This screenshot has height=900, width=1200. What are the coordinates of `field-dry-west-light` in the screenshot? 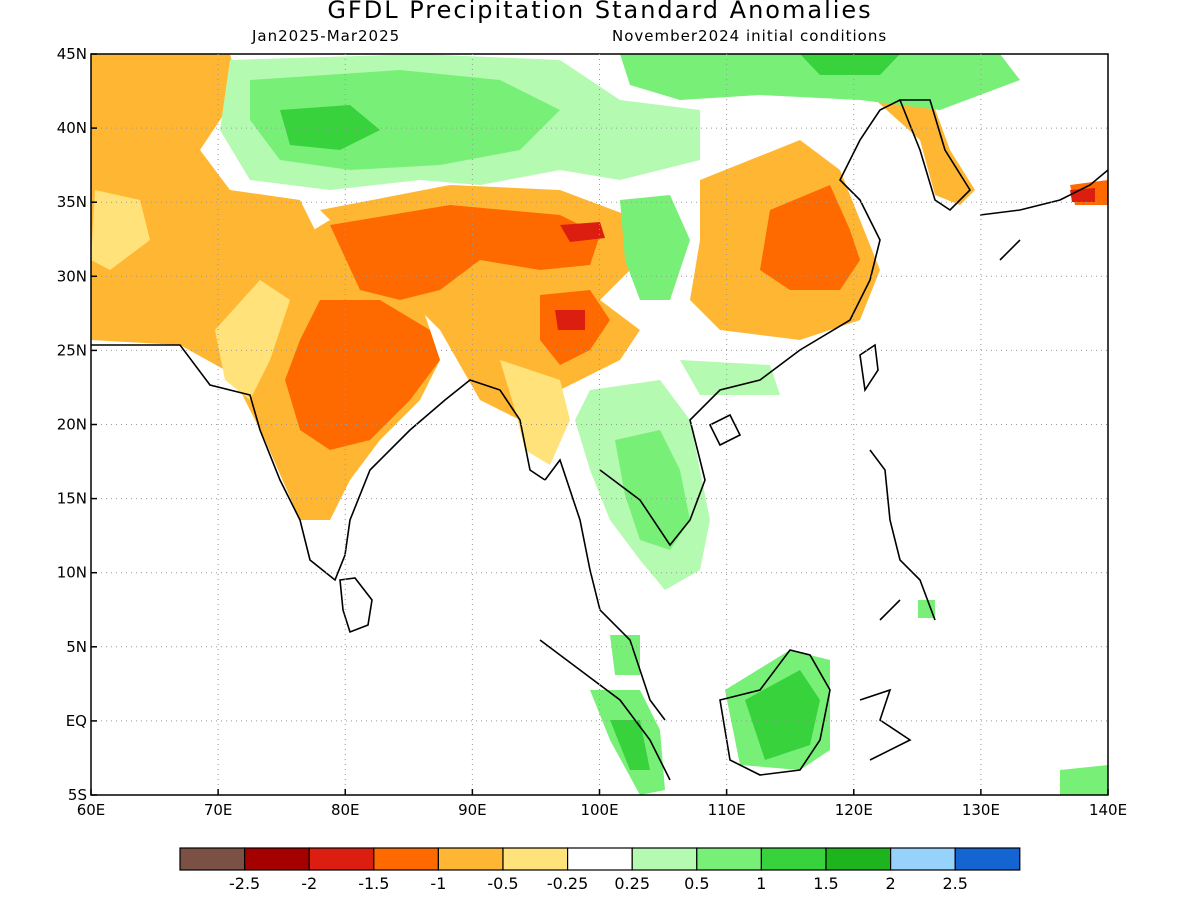 It's located at (120, 230).